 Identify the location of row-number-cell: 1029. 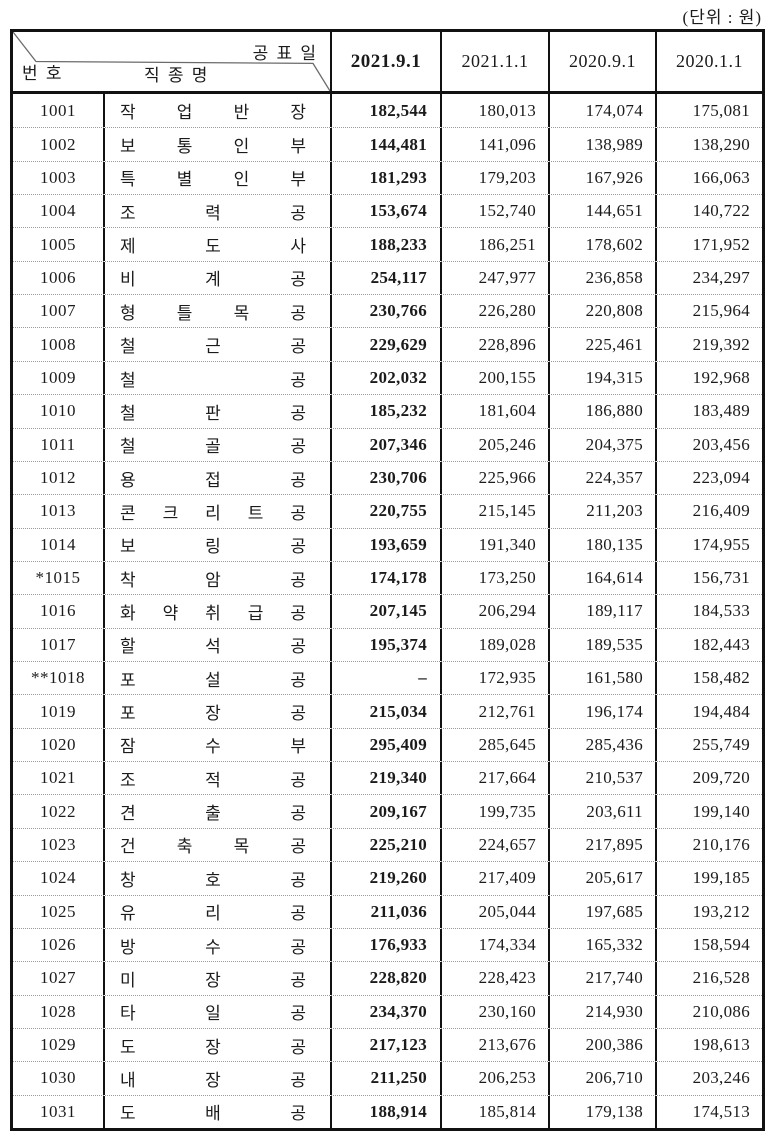
(58, 1045).